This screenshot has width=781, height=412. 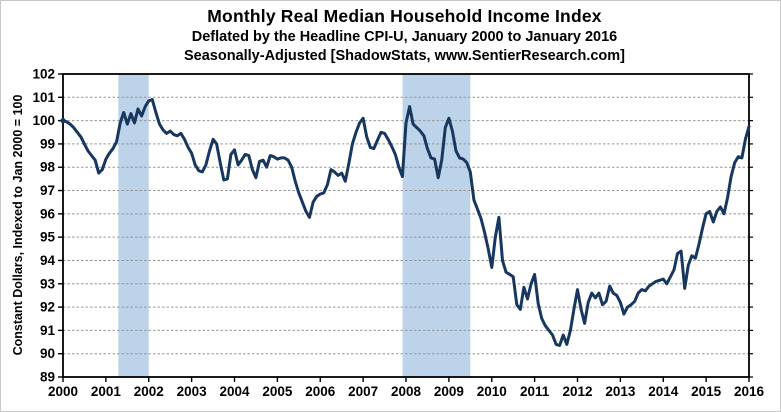 I want to click on x-tick-label: 2010, so click(x=492, y=391).